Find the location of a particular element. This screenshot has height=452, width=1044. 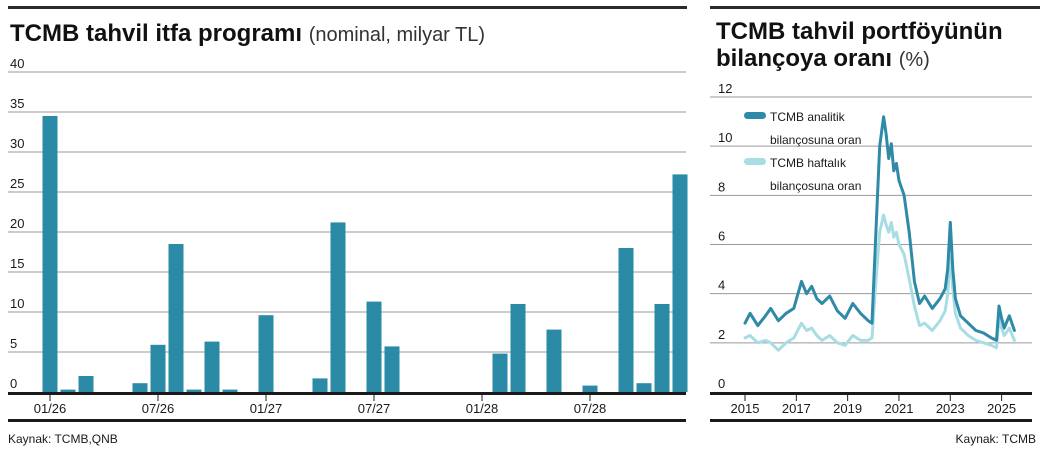

legend-label-analitik-2: bilançosuna oran is located at coordinates (816, 140).